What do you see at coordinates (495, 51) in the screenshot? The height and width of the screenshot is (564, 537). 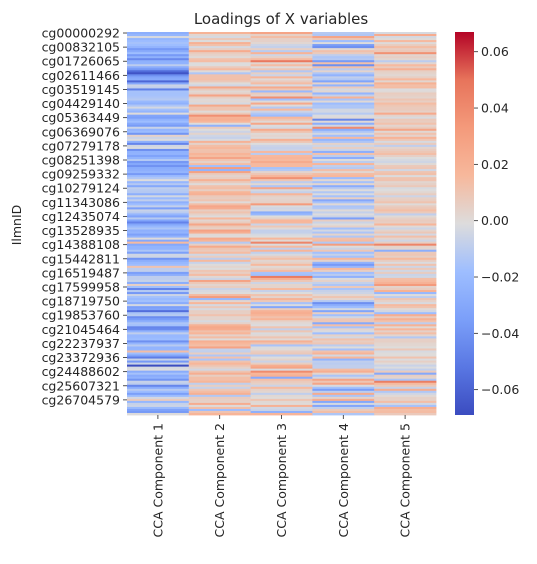 I see `colorbar-tick-label: 0.06` at bounding box center [495, 51].